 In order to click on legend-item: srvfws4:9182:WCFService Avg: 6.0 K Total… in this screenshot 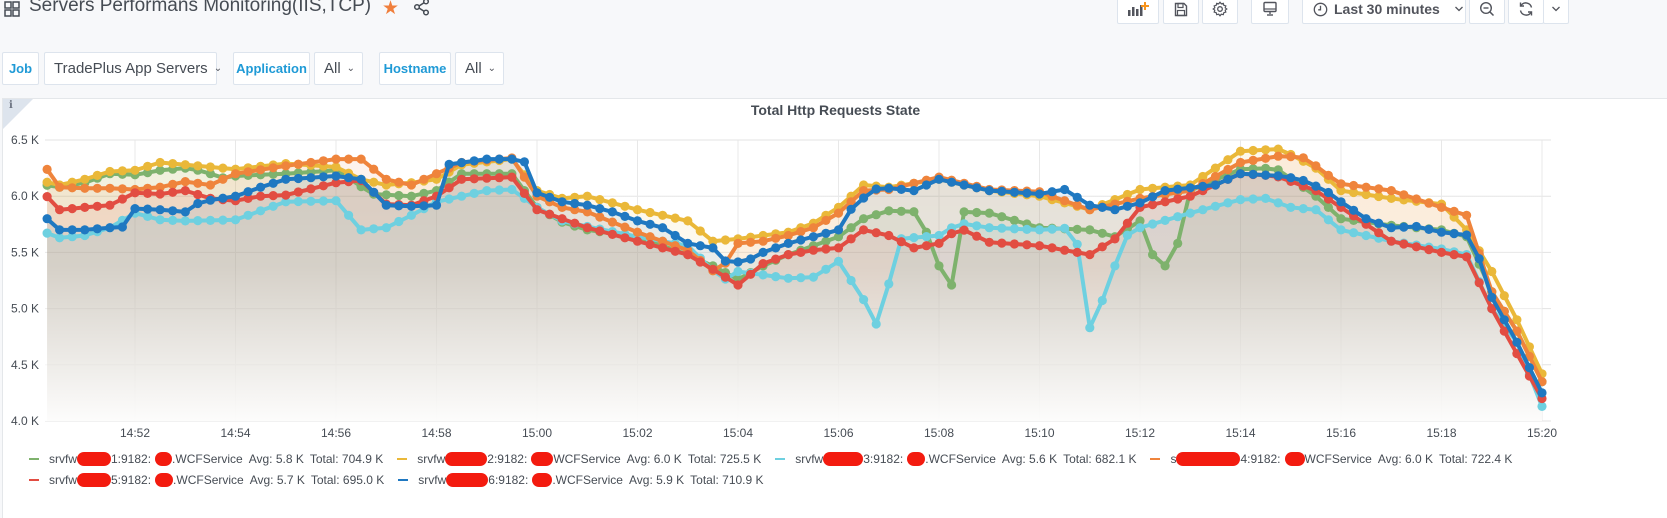, I will do `click(1331, 459)`.